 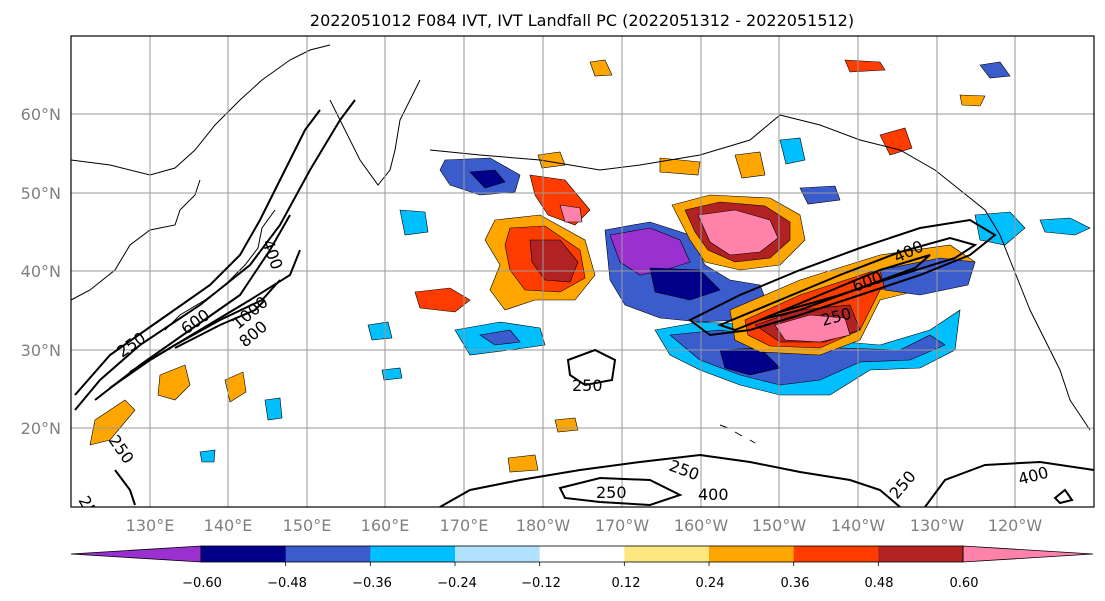 I want to click on ivt-contour-250-landfall, so click(x=842, y=277).